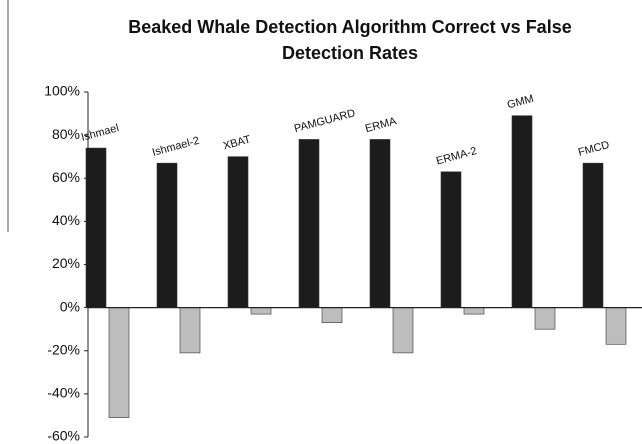  I want to click on category-label: GMM, so click(520, 102).